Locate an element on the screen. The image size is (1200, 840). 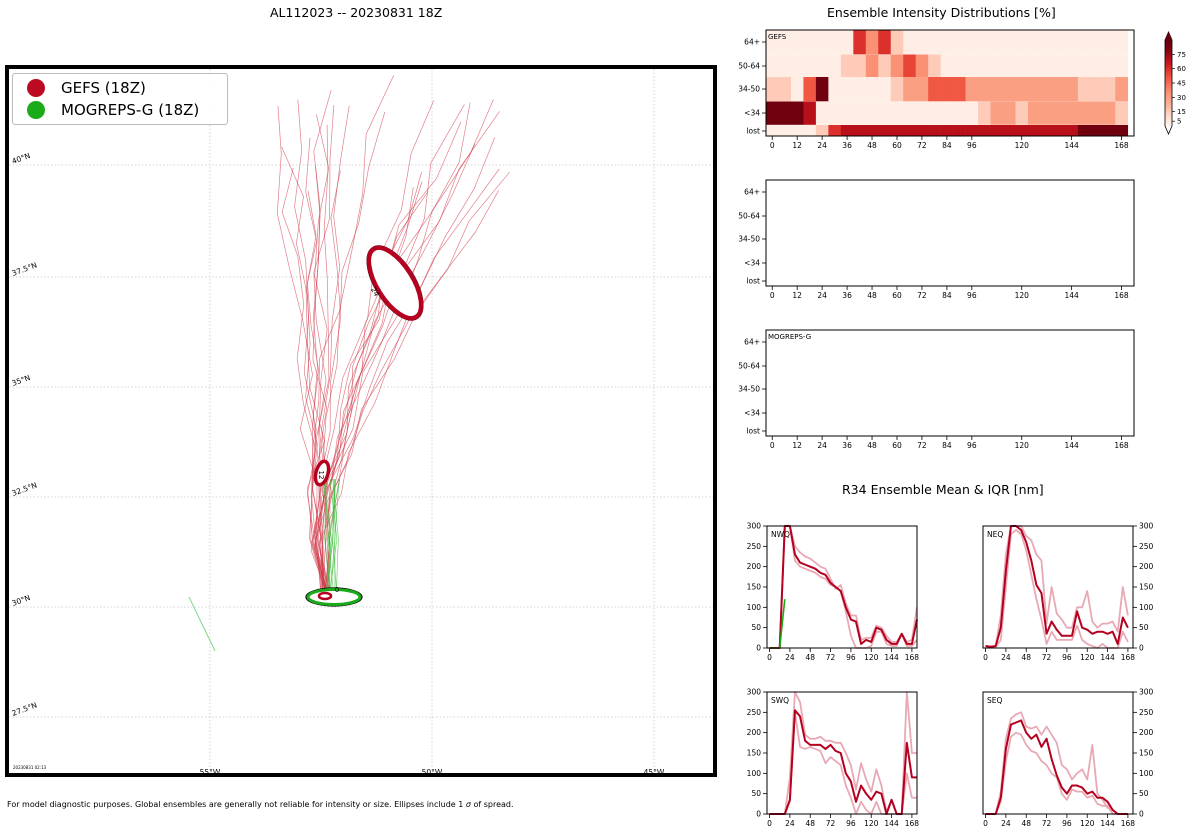
row-label: 64+ is located at coordinates (752, 342).